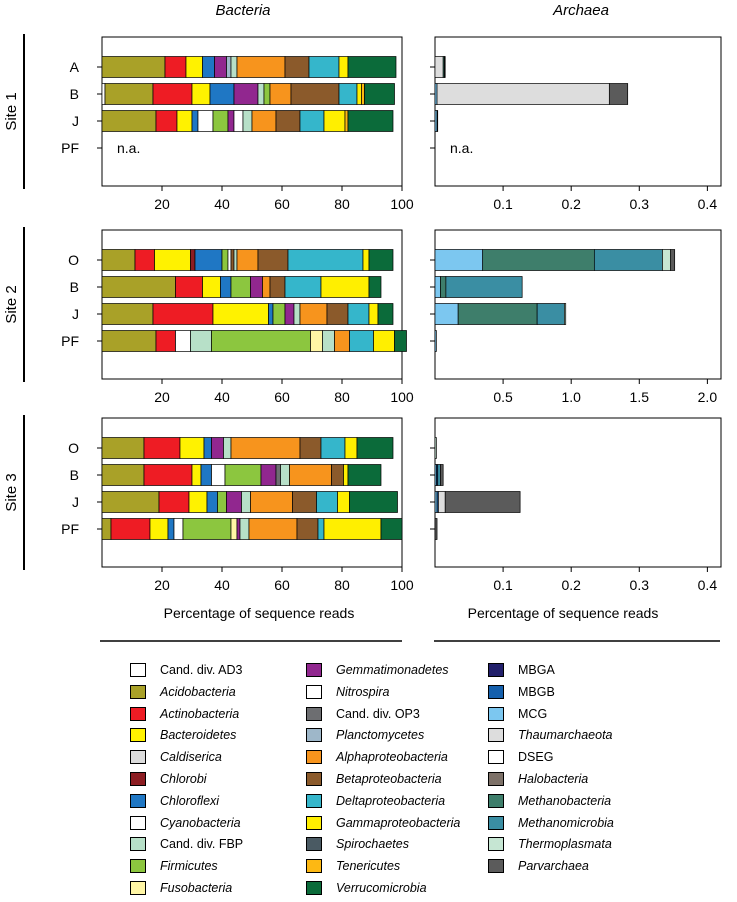 The image size is (737, 902). What do you see at coordinates (536, 757) in the screenshot?
I see `legend-label: DSEG` at bounding box center [536, 757].